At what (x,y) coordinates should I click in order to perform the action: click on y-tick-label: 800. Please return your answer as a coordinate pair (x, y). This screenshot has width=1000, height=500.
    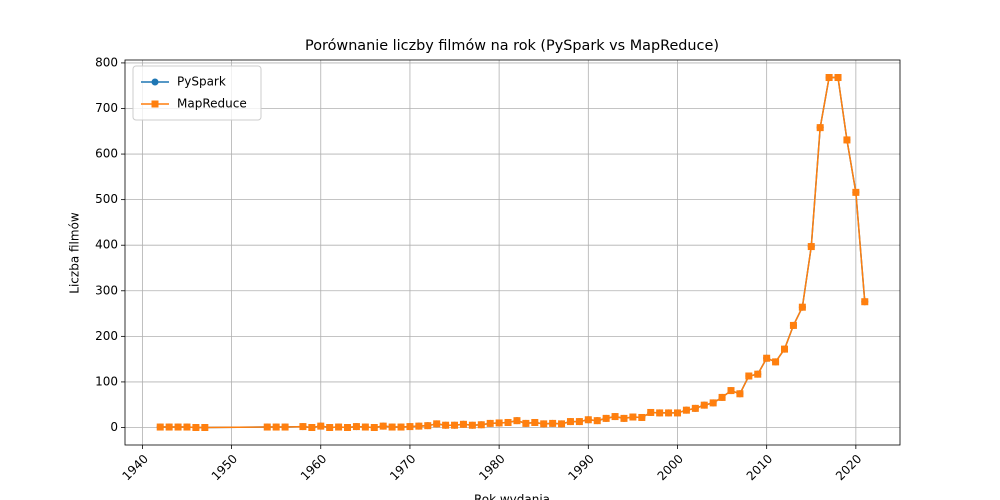
    Looking at the image, I should click on (106, 62).